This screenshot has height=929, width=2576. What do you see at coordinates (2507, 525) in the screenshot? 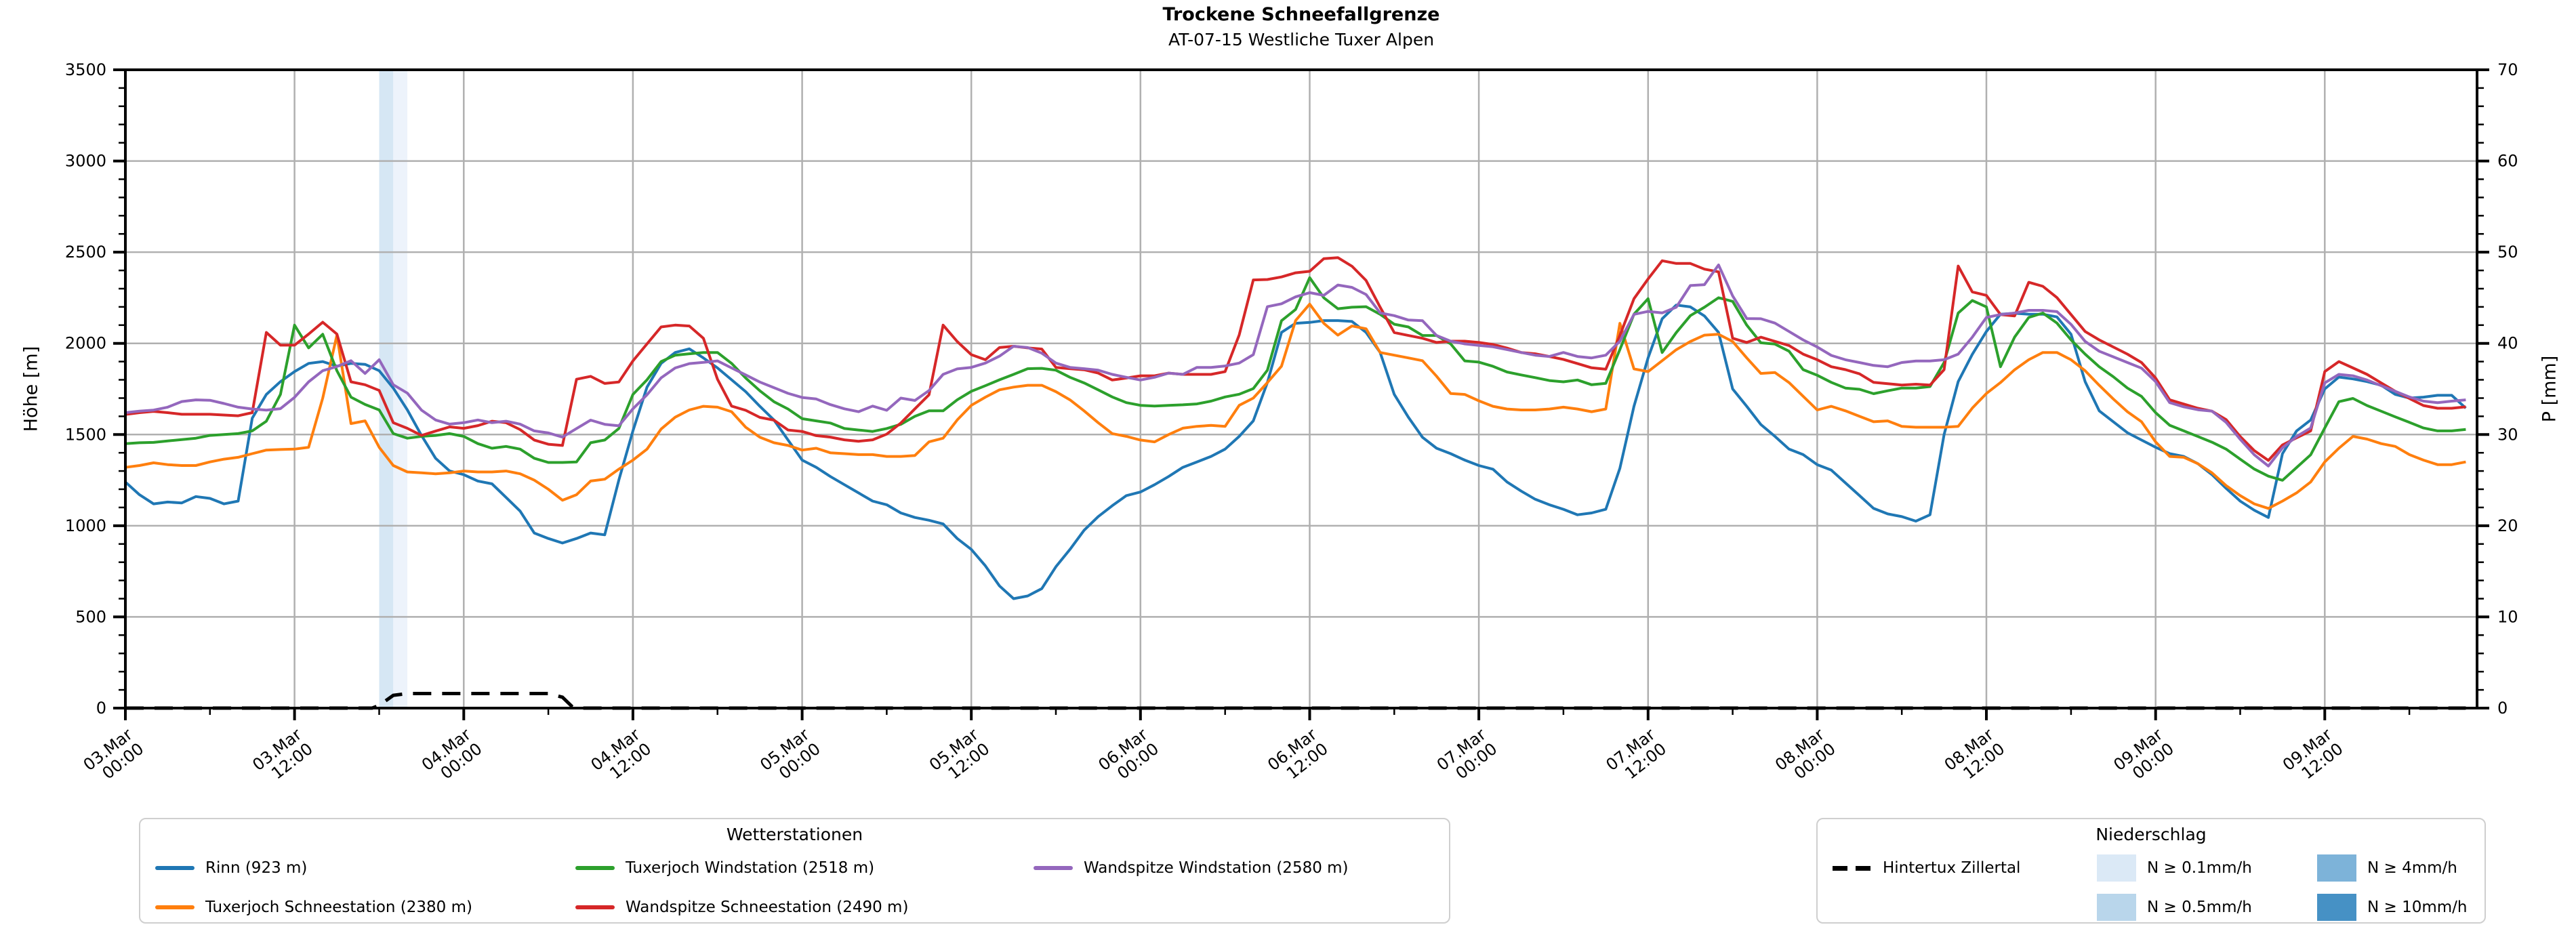
I see `tick-label-right: 20` at bounding box center [2507, 525].